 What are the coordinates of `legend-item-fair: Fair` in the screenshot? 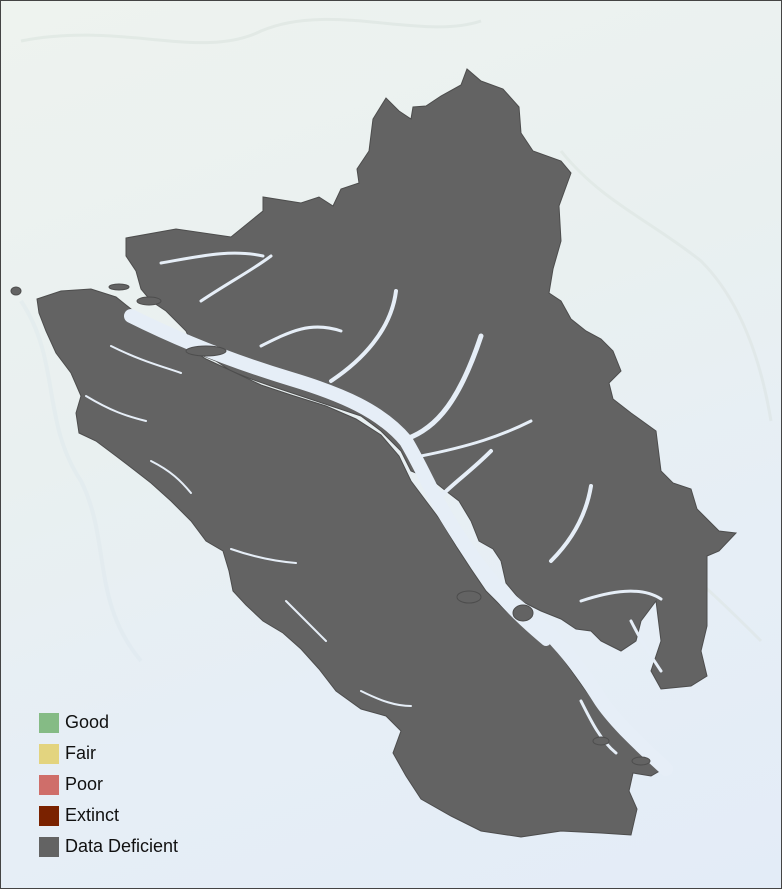 It's located at (108, 753).